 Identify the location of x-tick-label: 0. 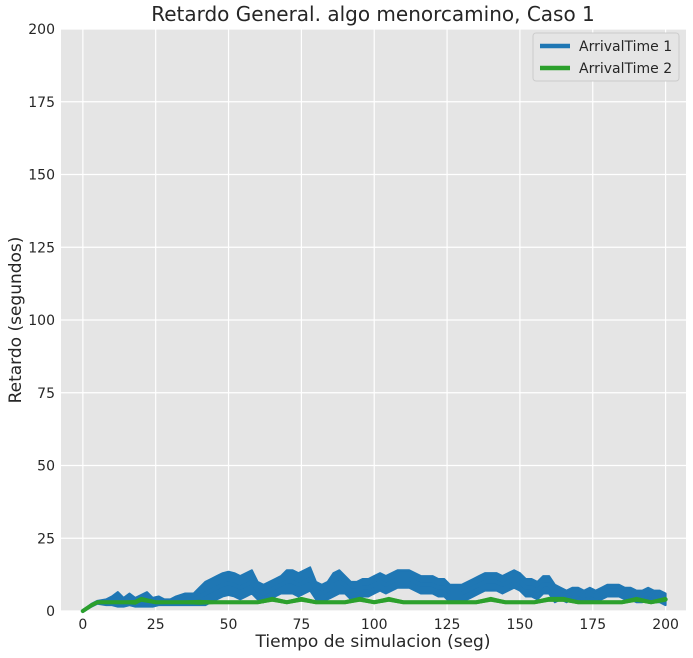
(82, 625).